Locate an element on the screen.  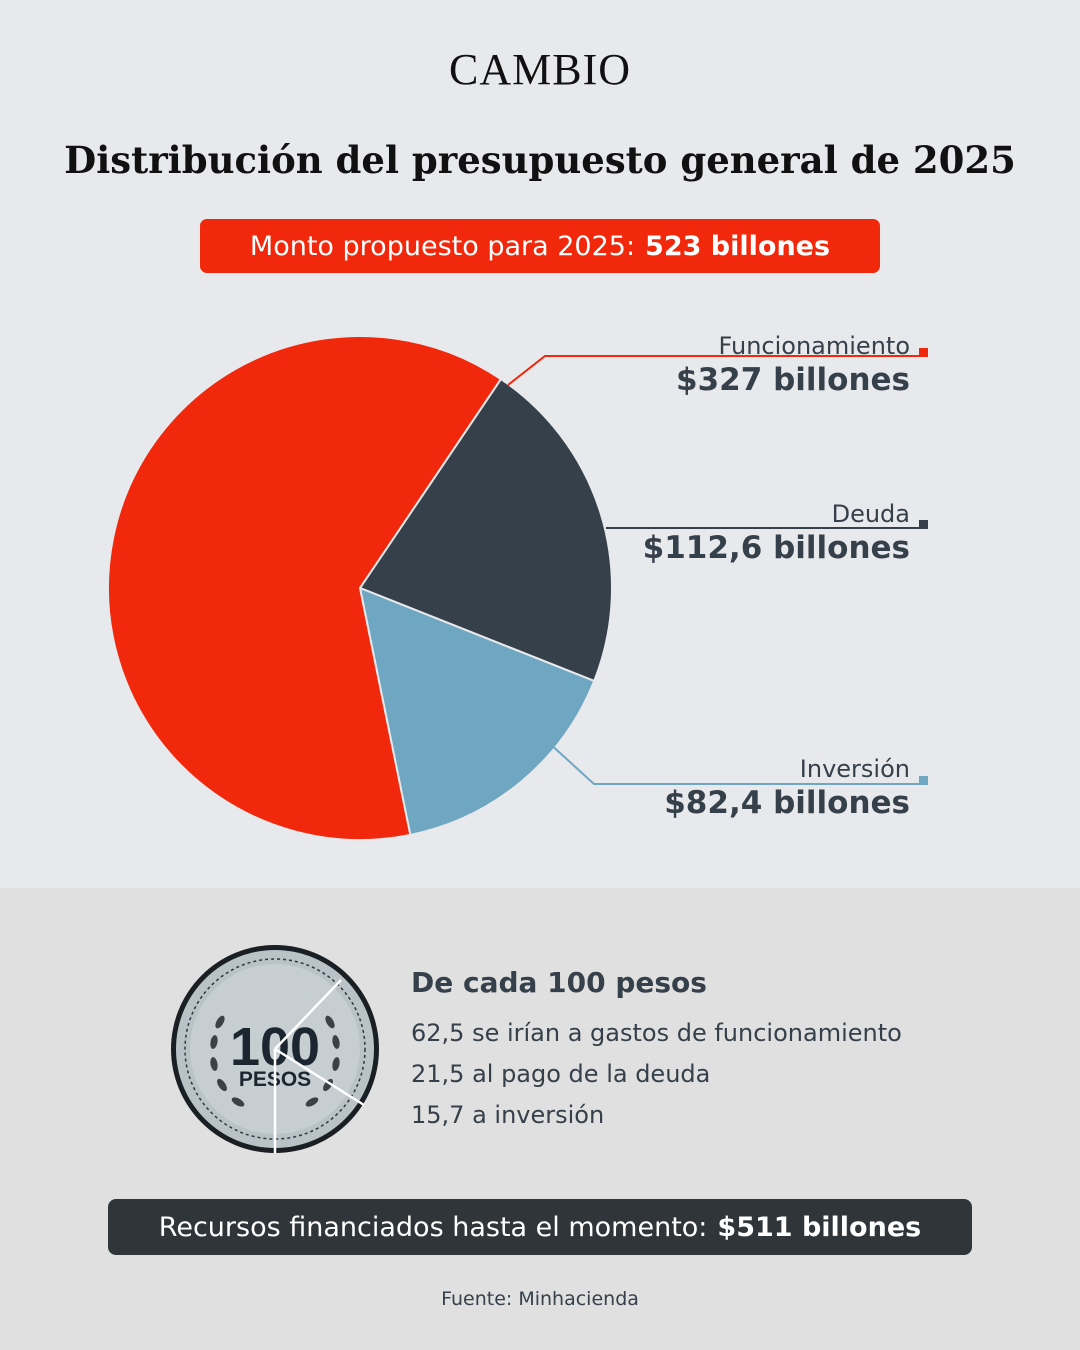
label-inversion: Inversión $82,4 billones is located at coordinates (787, 788).